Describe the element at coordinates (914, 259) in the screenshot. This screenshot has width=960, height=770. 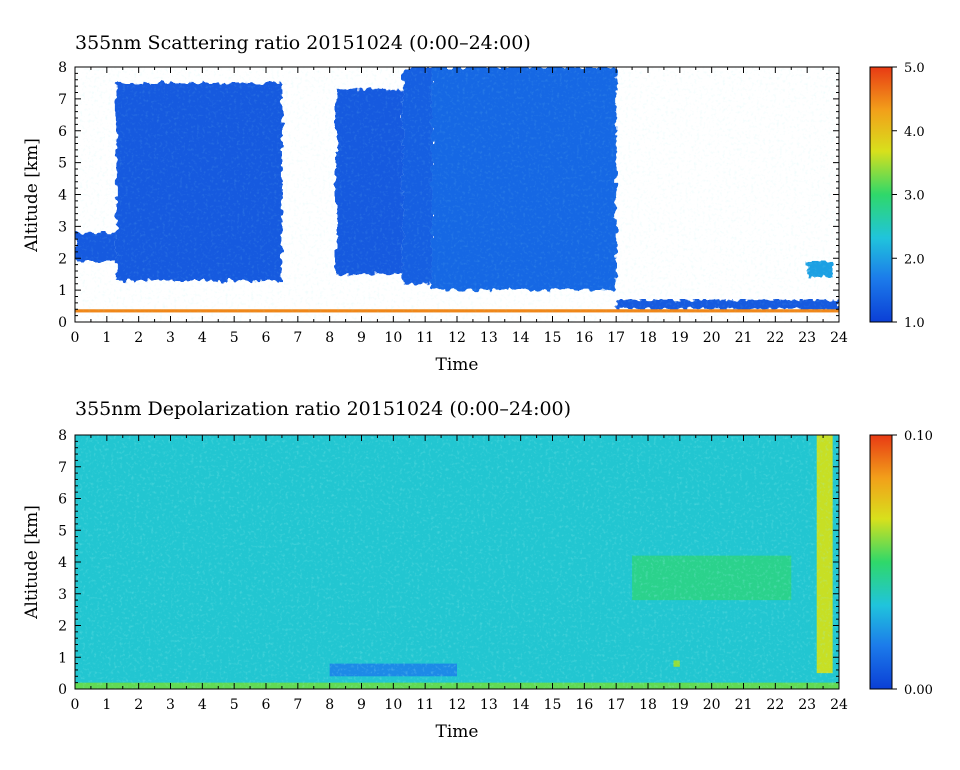
I see `scattering-ratio-colorbar-label: 2.0` at that location.